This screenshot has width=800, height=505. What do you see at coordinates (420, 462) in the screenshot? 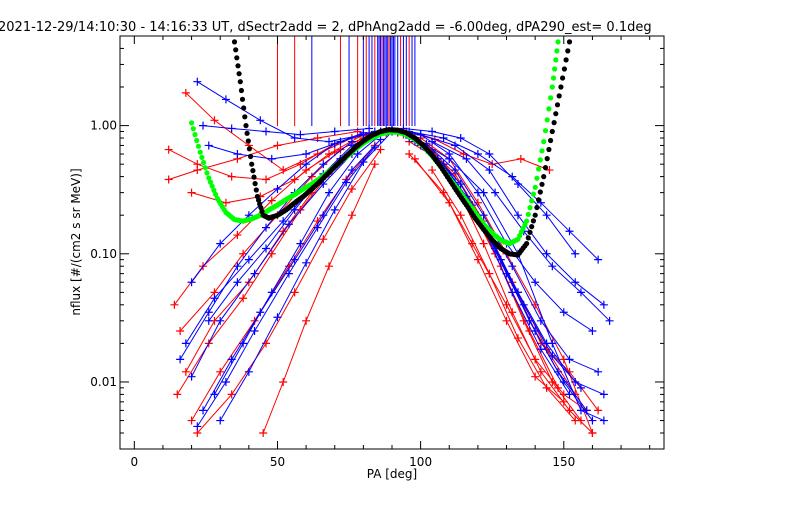
I see `x-tick-label: 100` at bounding box center [420, 462].